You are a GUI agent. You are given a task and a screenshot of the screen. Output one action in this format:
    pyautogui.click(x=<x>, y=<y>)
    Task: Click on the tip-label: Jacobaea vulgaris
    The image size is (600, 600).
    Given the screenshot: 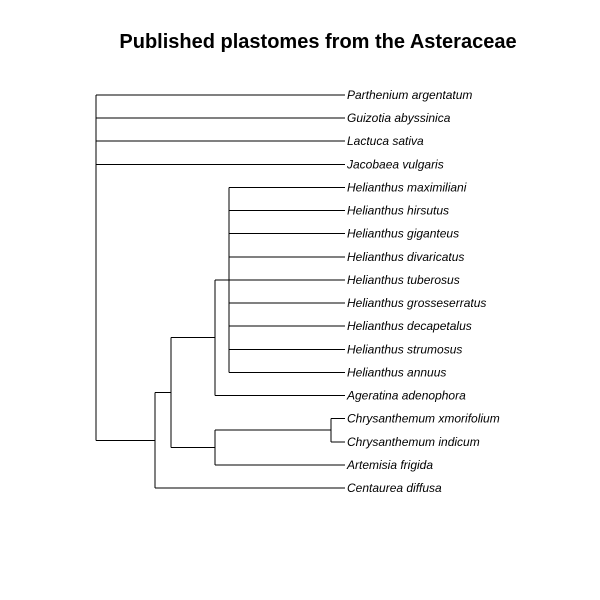 What is the action you would take?
    pyautogui.click(x=395, y=164)
    